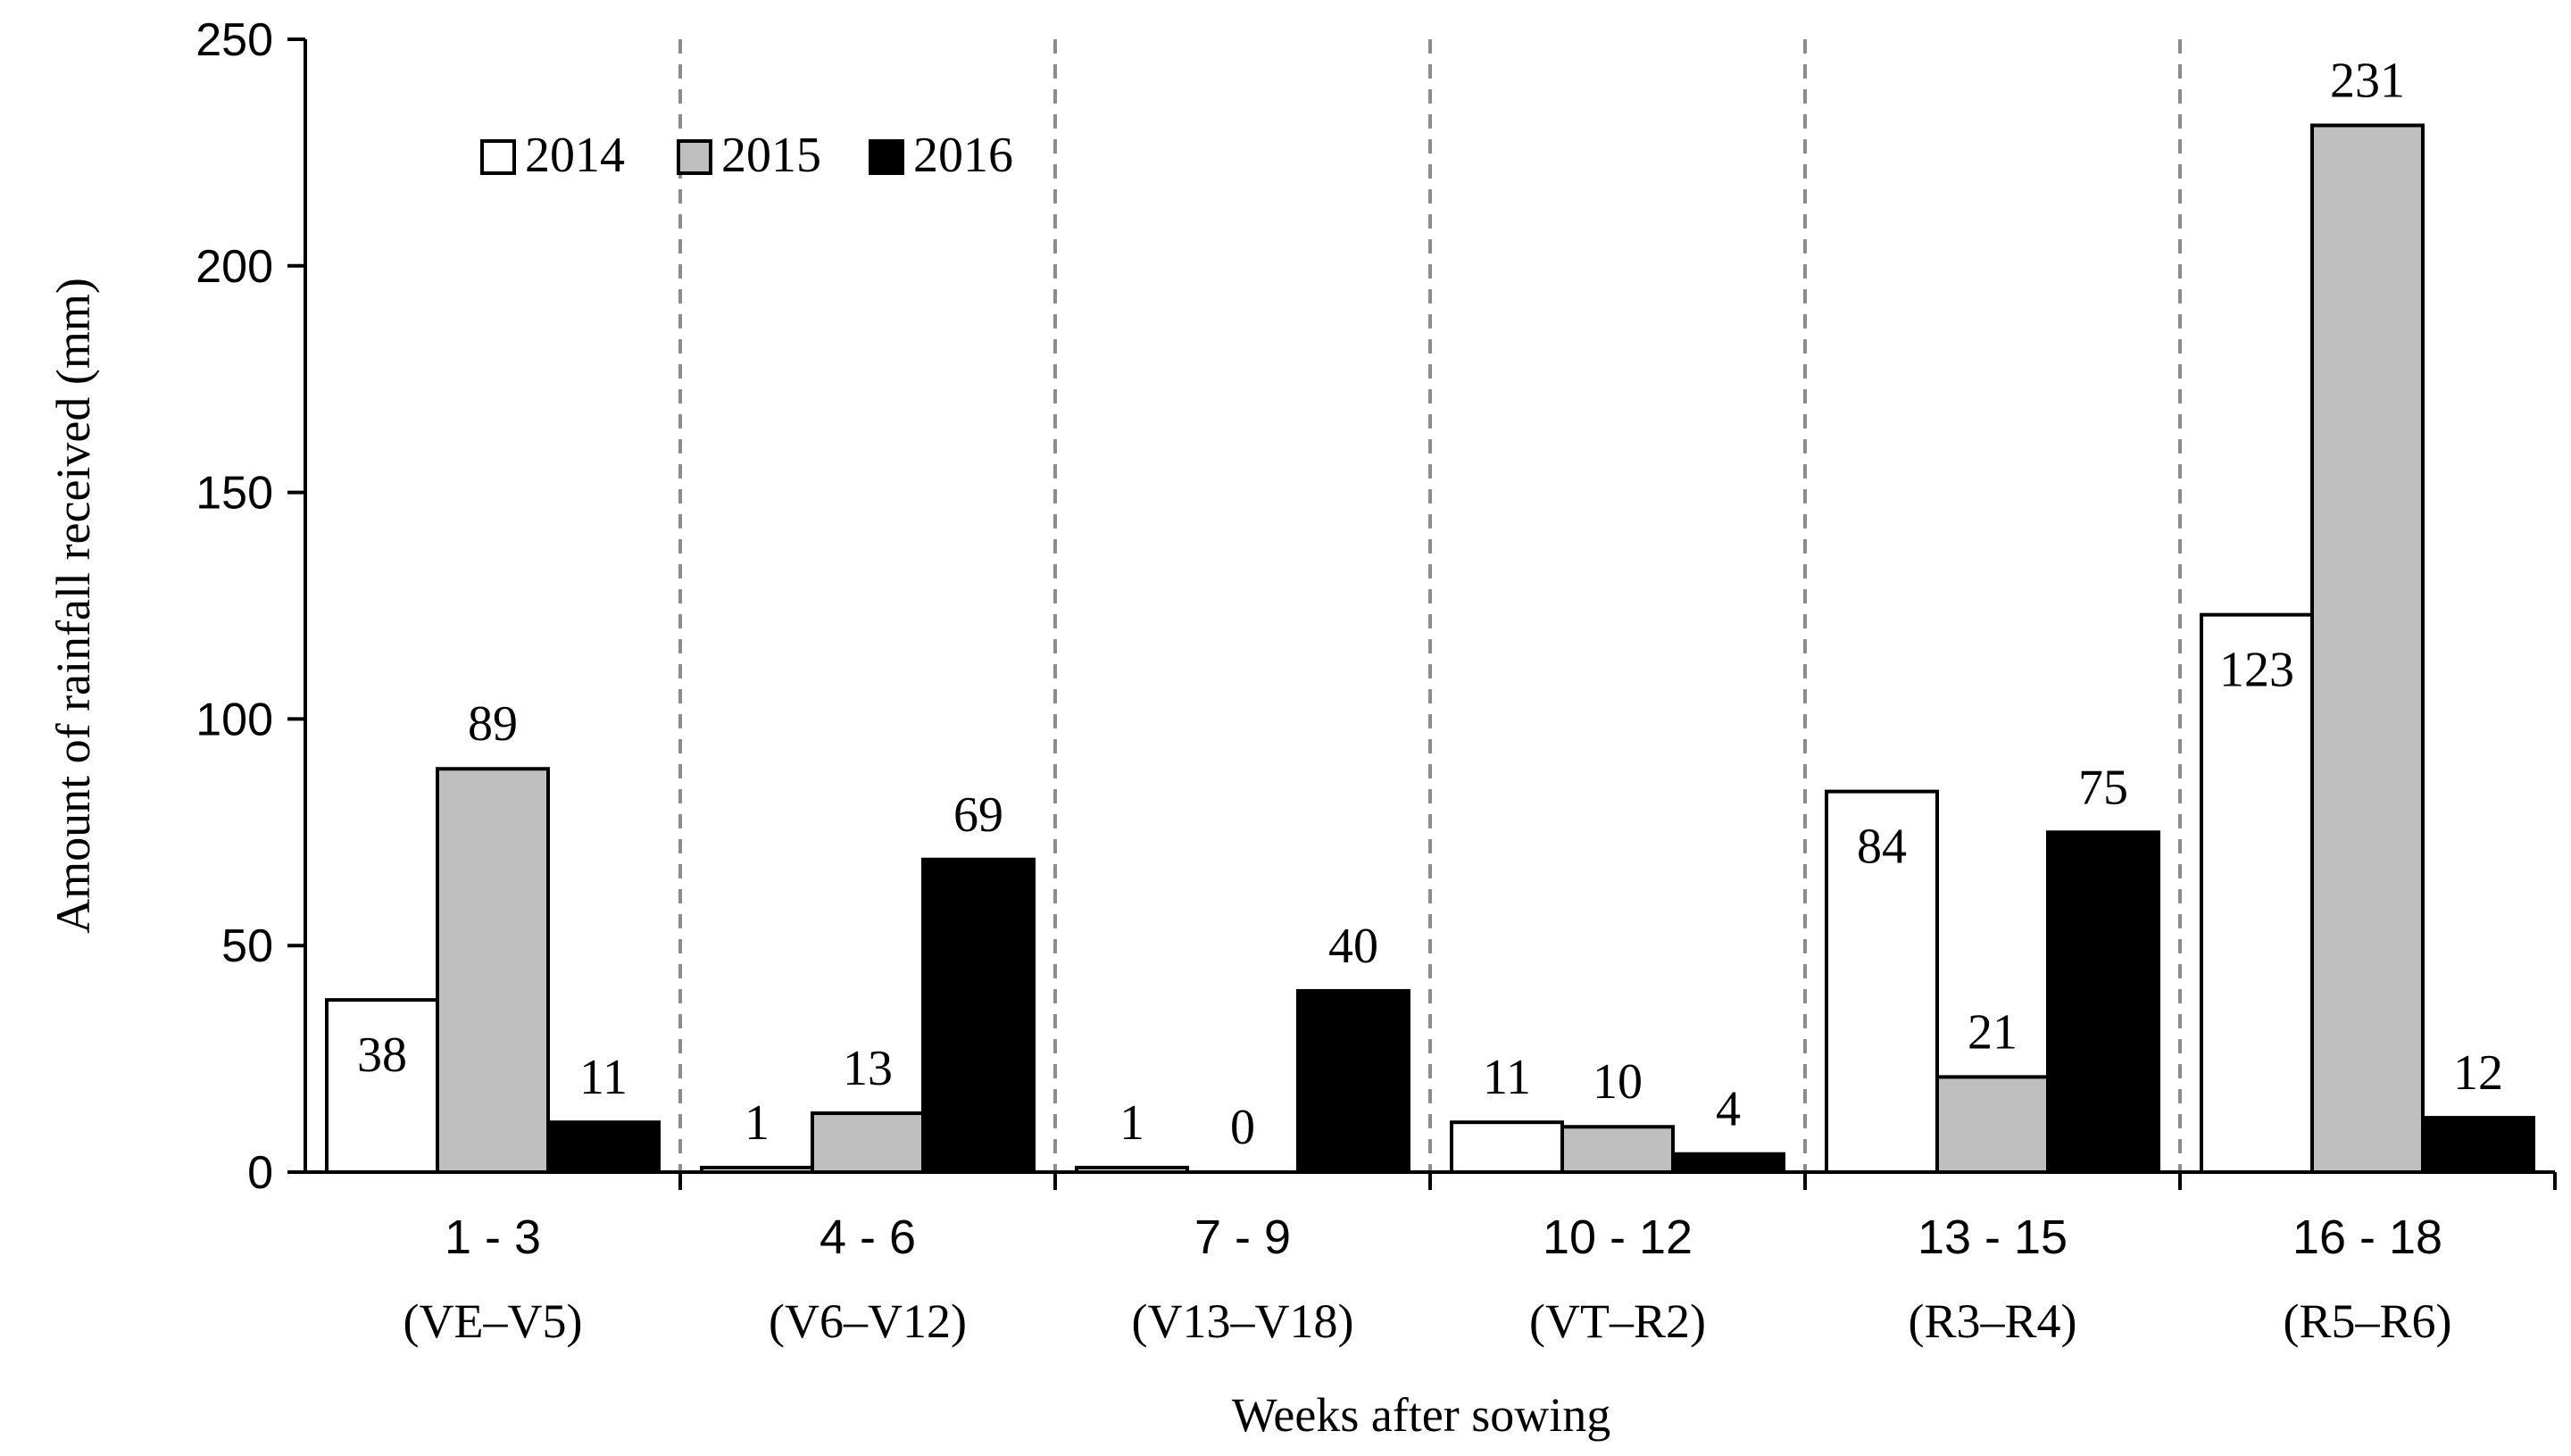  I want to click on x-stage-label: (V6–V12), so click(868, 1321).